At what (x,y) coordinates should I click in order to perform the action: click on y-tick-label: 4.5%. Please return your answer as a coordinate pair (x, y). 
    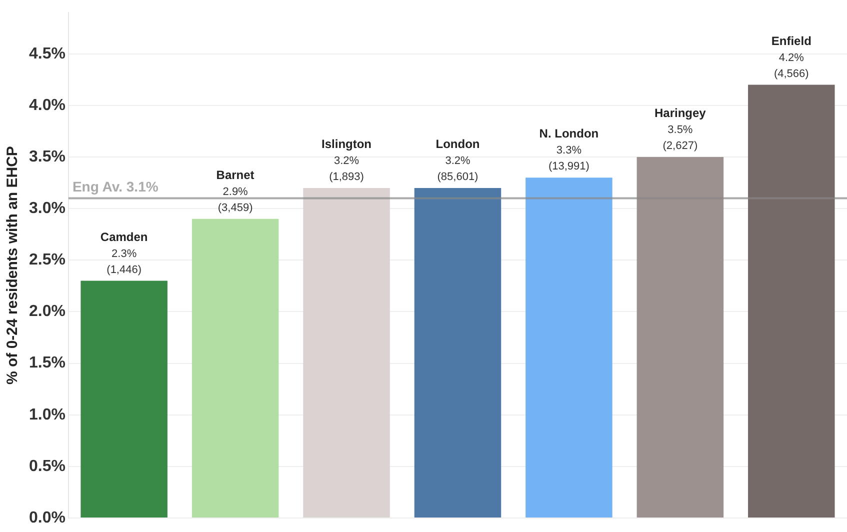
    Looking at the image, I should click on (47, 53).